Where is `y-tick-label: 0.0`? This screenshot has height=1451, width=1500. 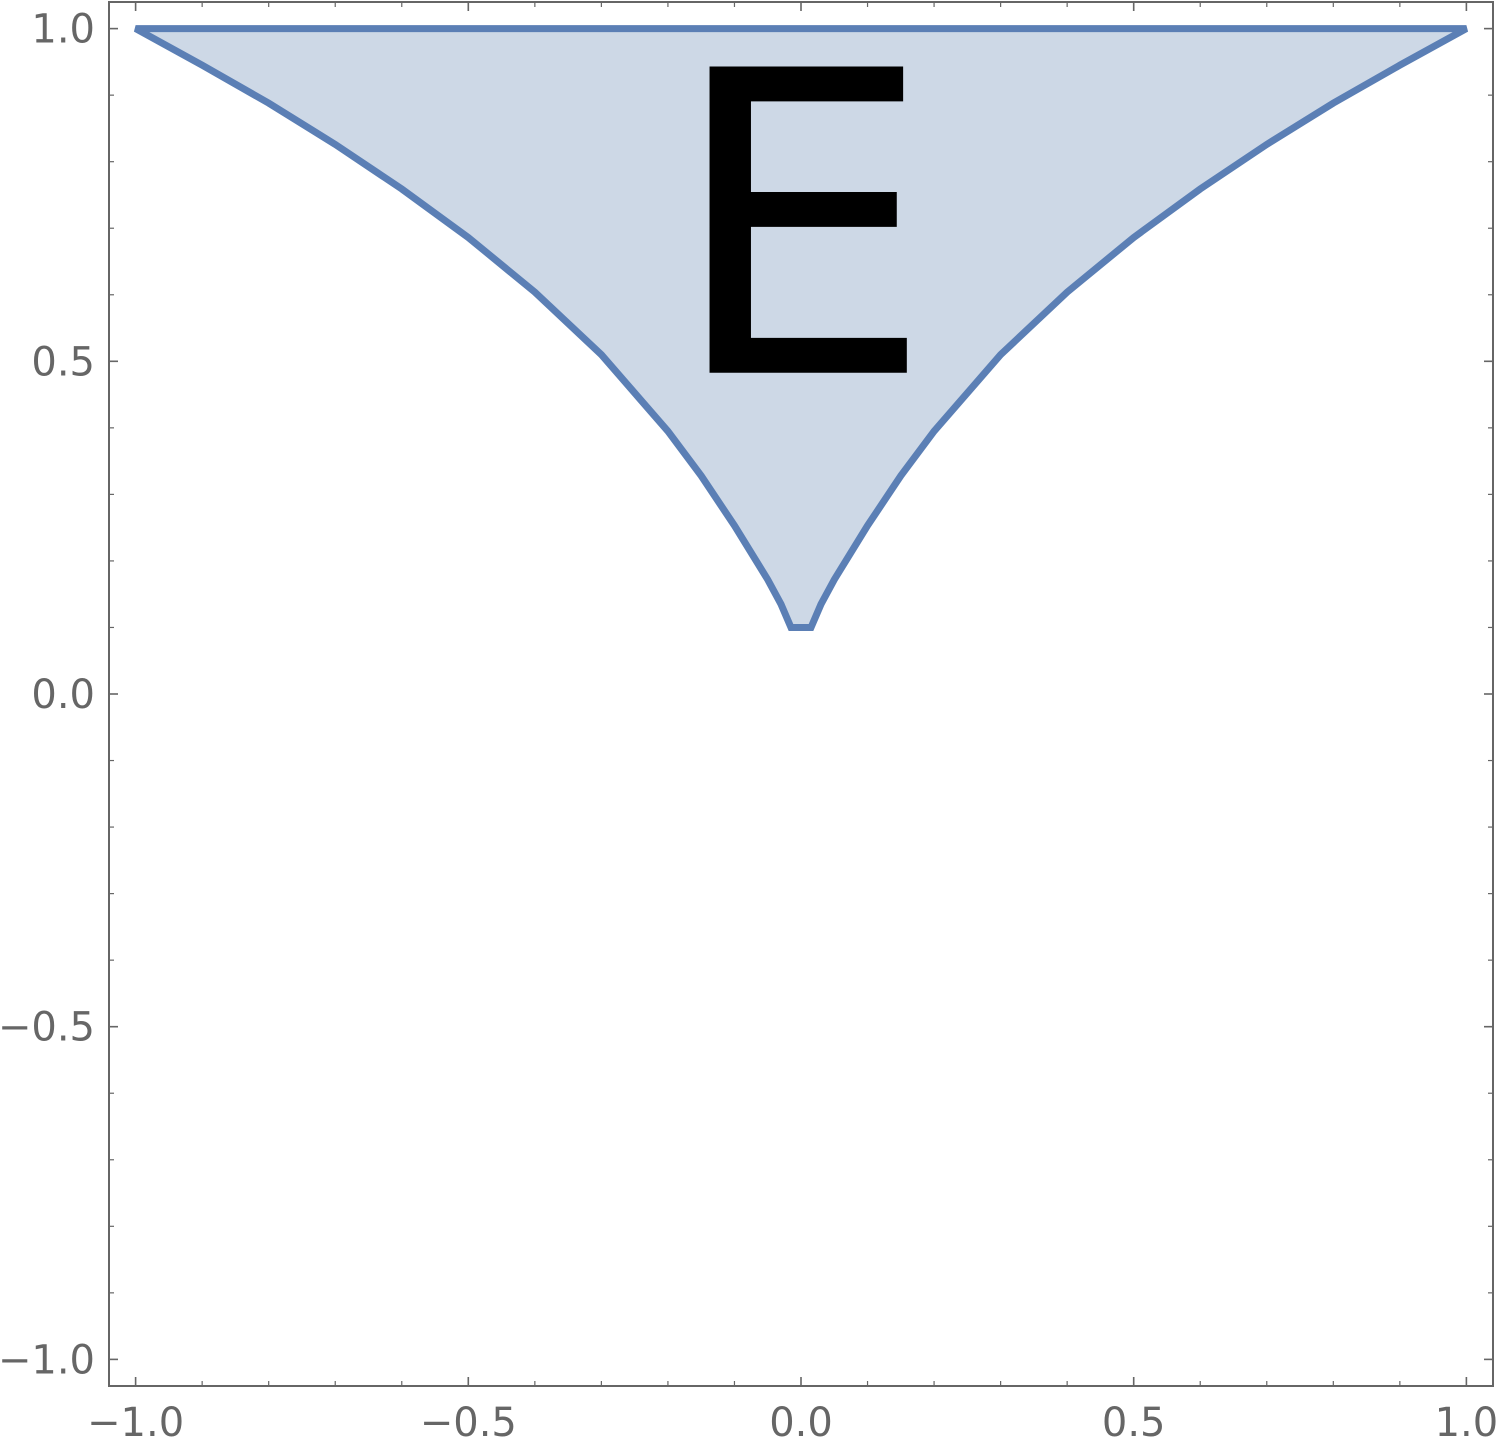 y-tick-label: 0.0 is located at coordinates (63, 695).